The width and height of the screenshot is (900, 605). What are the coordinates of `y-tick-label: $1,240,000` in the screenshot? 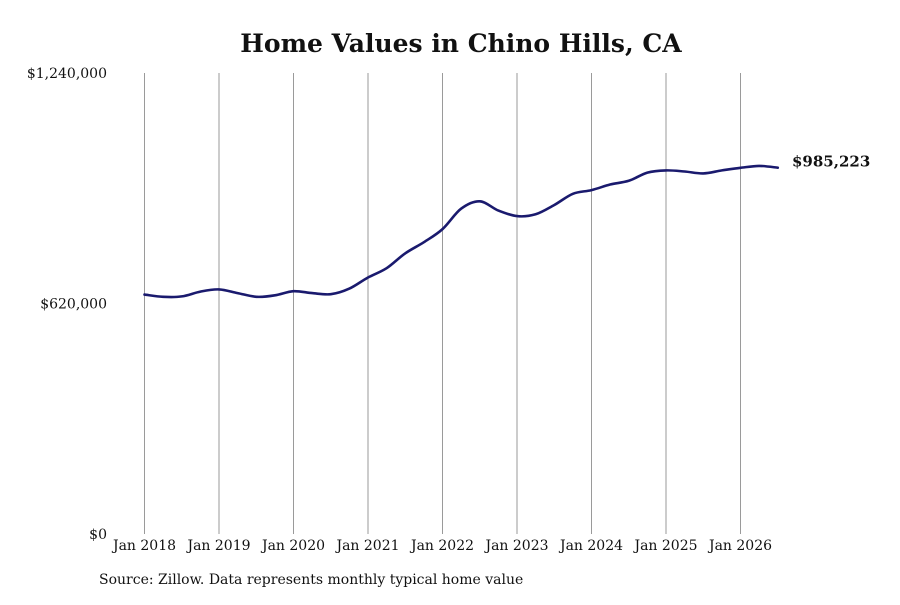 It's located at (67, 74).